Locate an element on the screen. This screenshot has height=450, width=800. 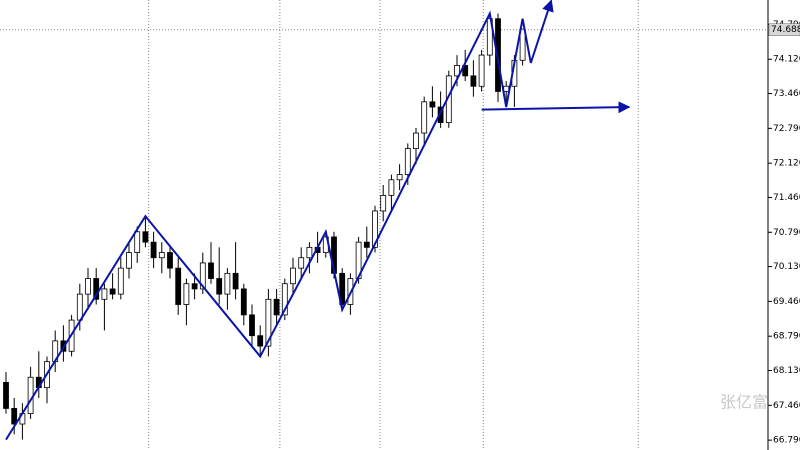
y-tick-label: 70.130 is located at coordinates (786, 267).